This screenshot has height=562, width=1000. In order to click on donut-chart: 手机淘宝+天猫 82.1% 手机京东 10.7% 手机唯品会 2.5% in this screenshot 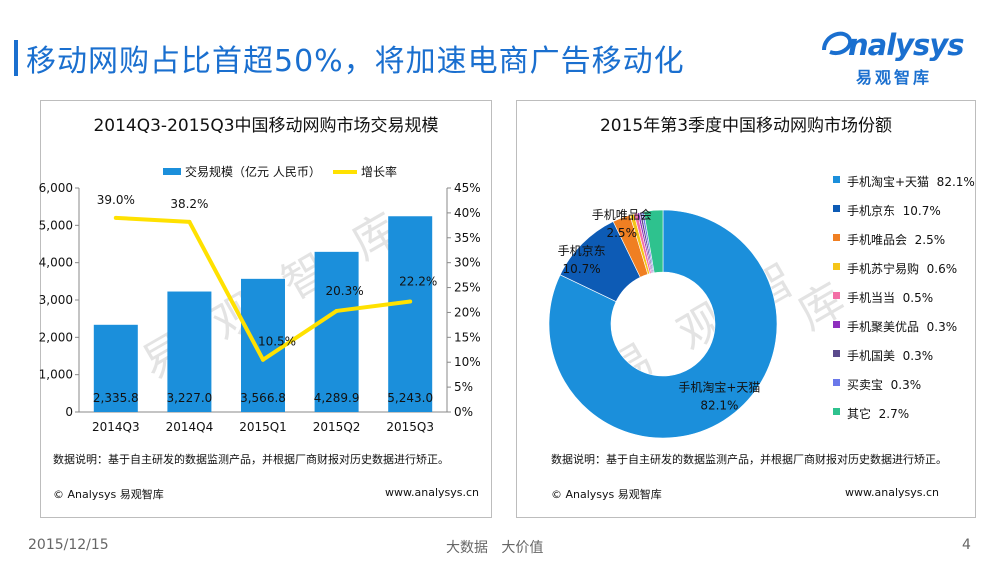, I will do `click(663, 323)`.